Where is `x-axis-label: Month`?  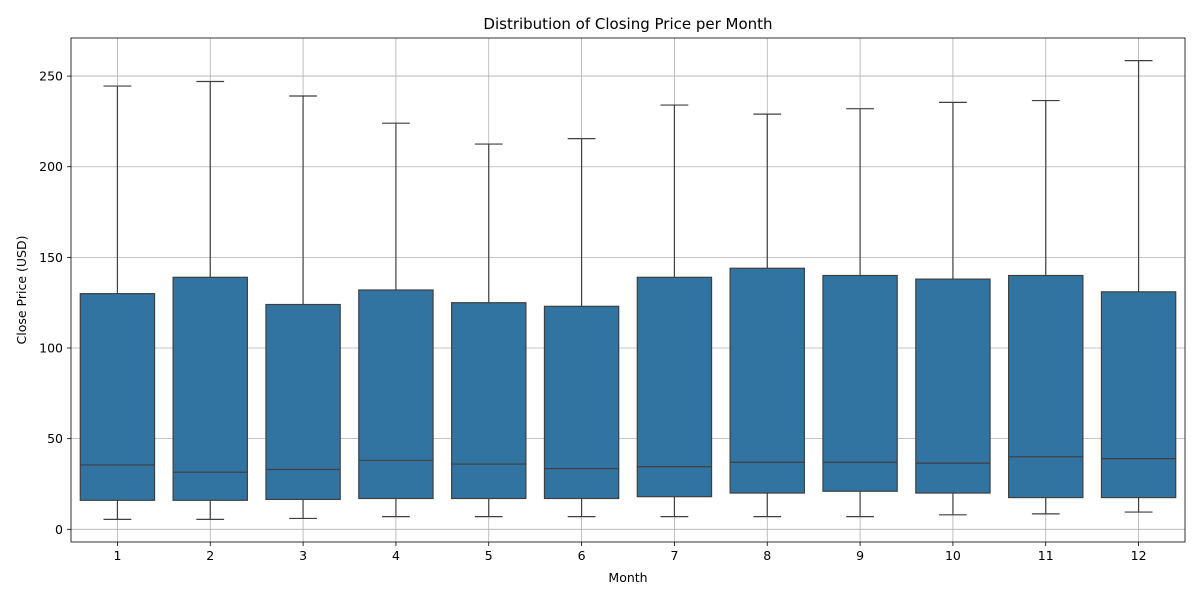
x-axis-label: Month is located at coordinates (627, 577).